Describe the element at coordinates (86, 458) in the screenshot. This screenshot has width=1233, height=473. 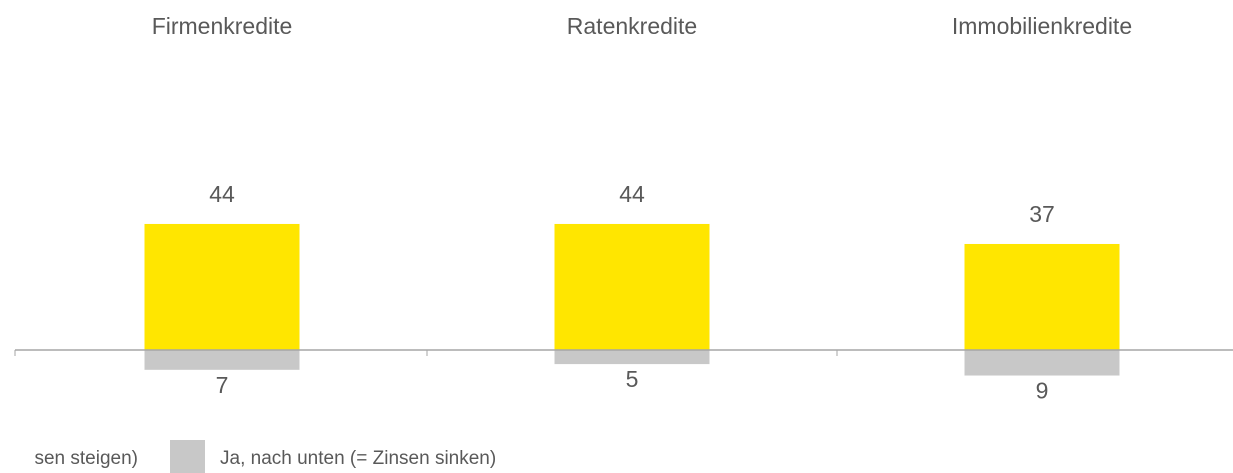
I see `legend-label: sen steigen)` at that location.